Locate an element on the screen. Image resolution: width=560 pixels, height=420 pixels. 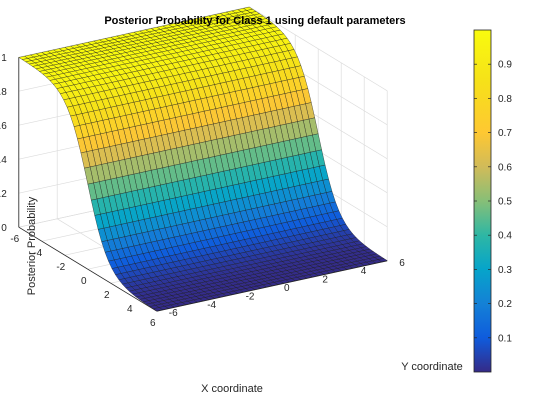
x-axis-line is located at coordinates (88, 269).